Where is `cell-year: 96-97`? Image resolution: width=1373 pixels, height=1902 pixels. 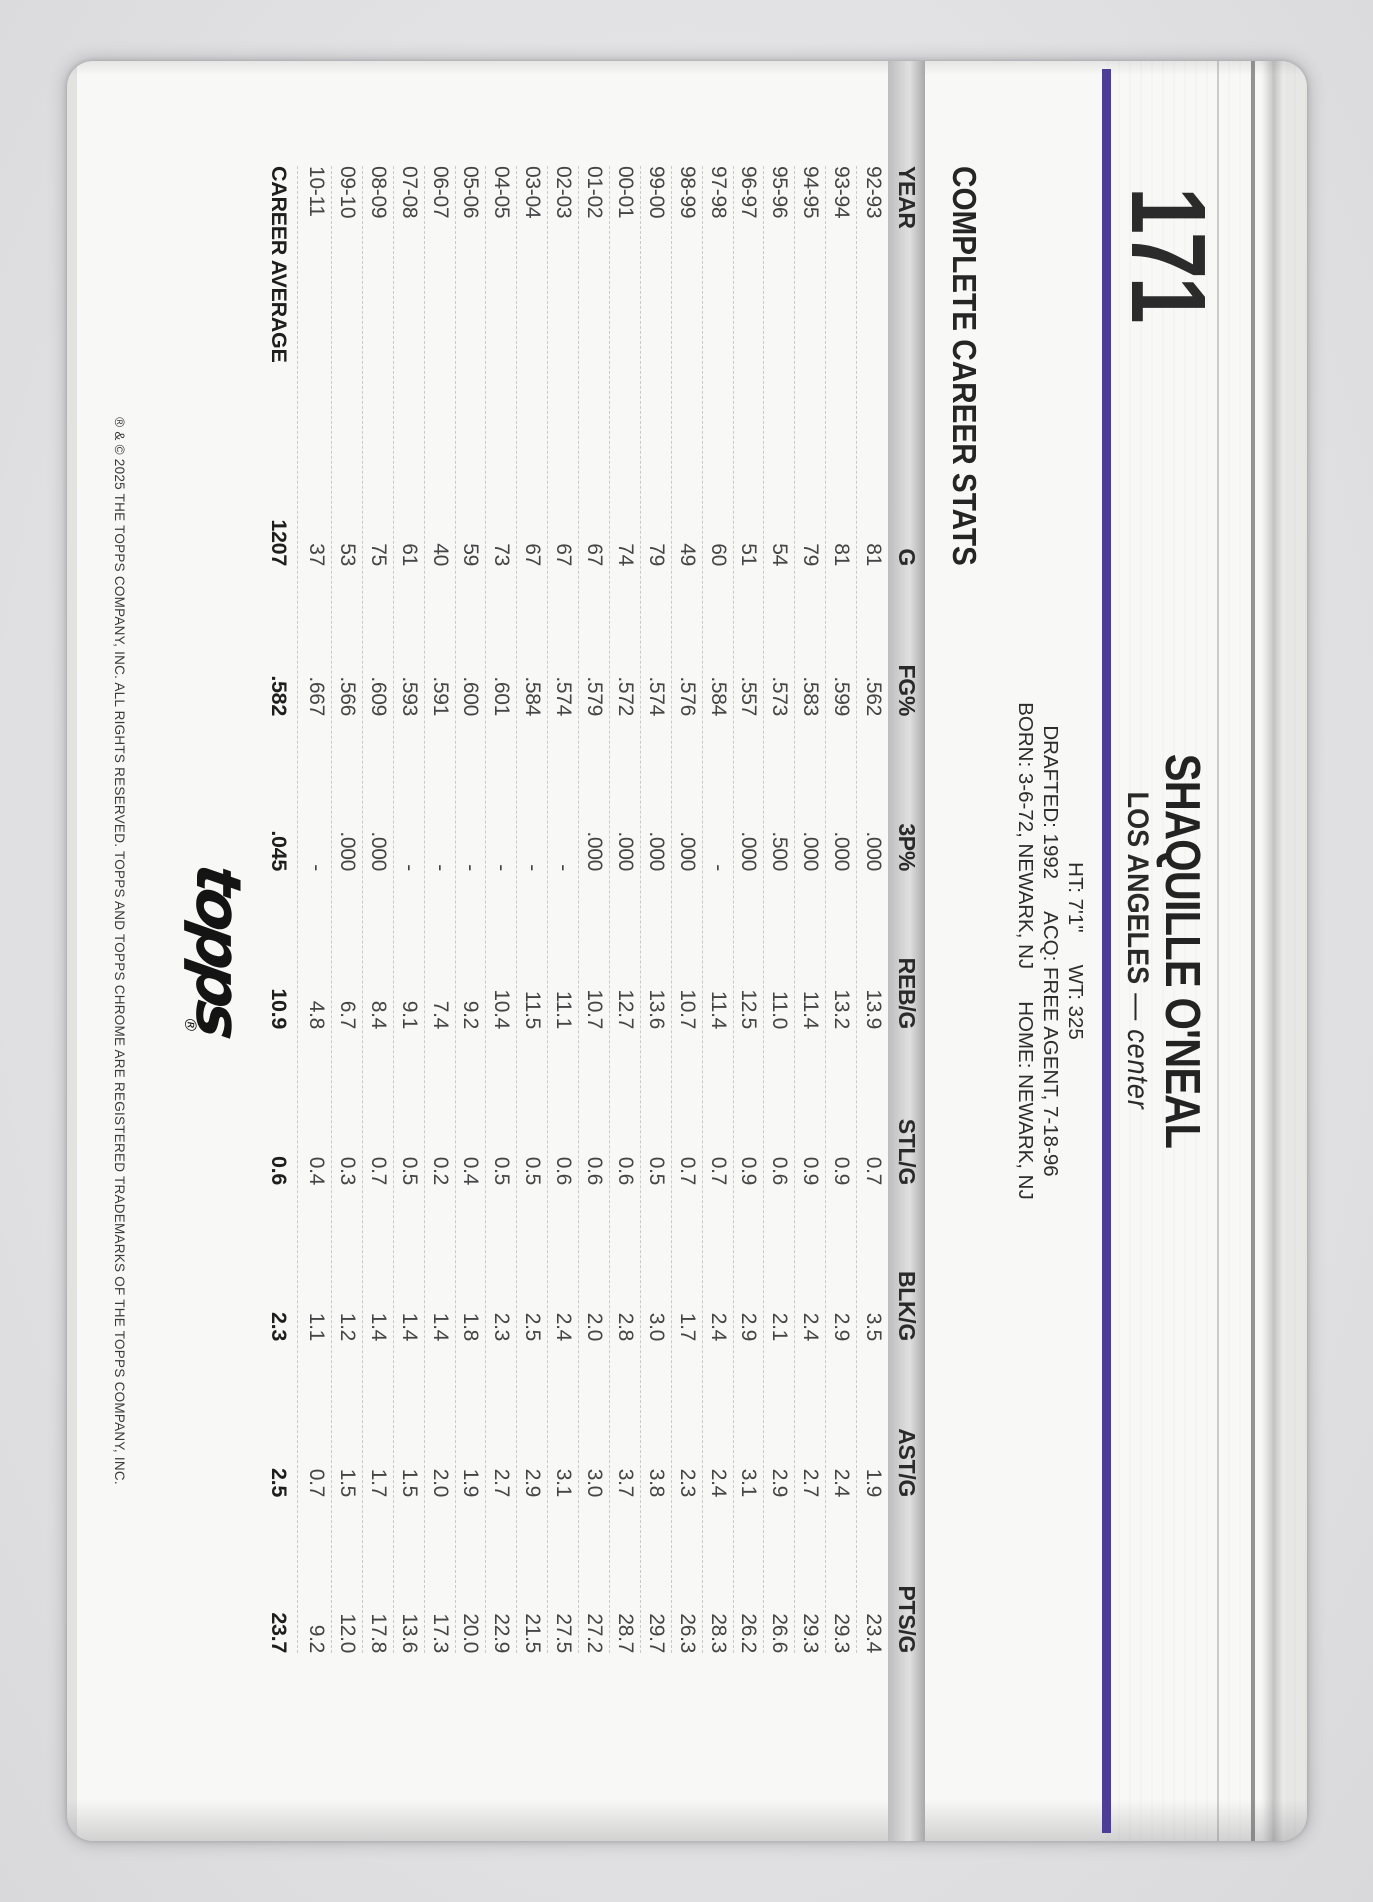
cell-year: 96-97 is located at coordinates (748, 192).